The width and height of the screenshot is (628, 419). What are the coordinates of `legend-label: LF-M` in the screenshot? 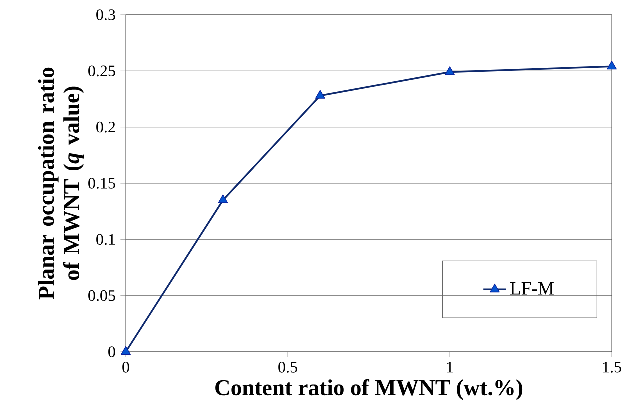 It's located at (532, 288).